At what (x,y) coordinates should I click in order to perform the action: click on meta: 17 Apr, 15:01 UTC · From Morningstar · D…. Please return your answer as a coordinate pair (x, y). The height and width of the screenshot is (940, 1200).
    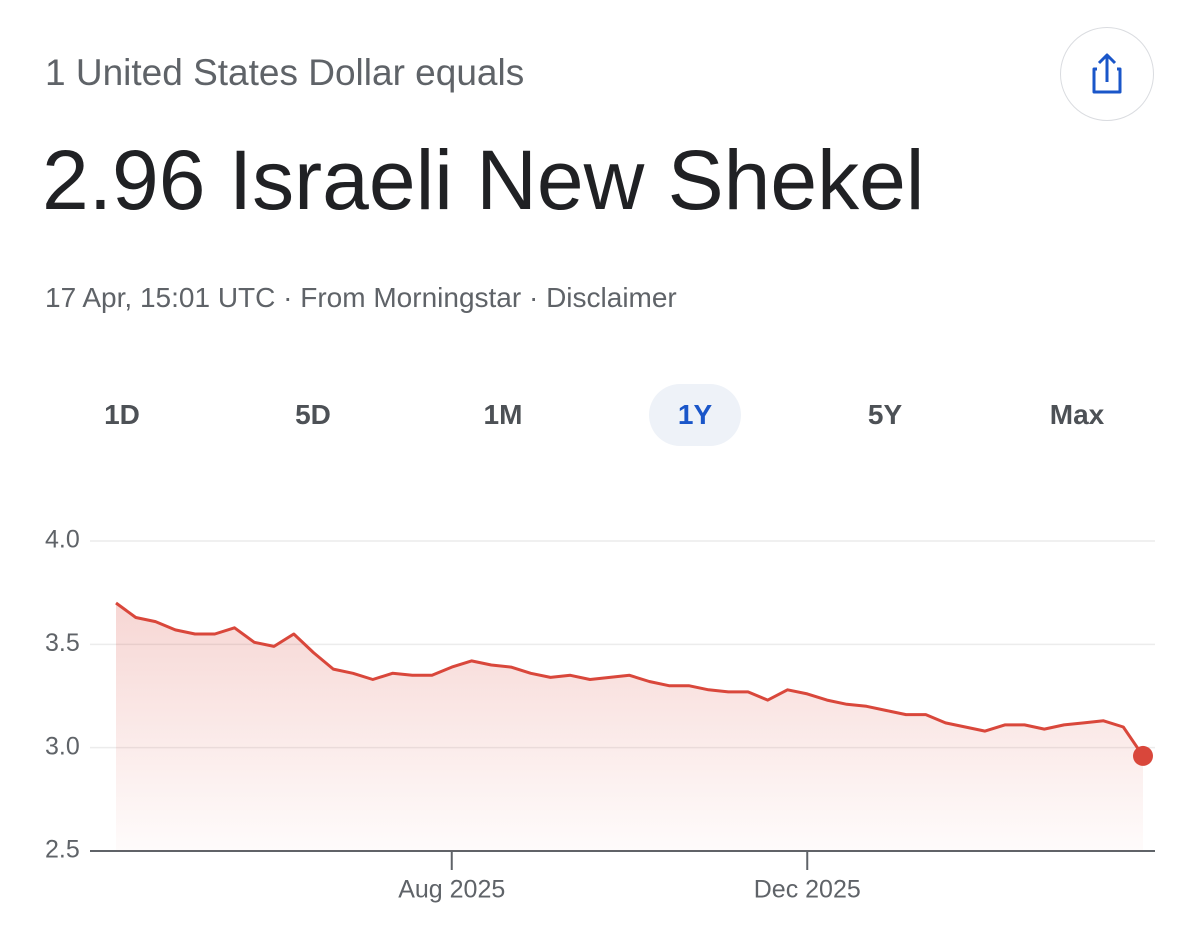
    Looking at the image, I should click on (361, 297).